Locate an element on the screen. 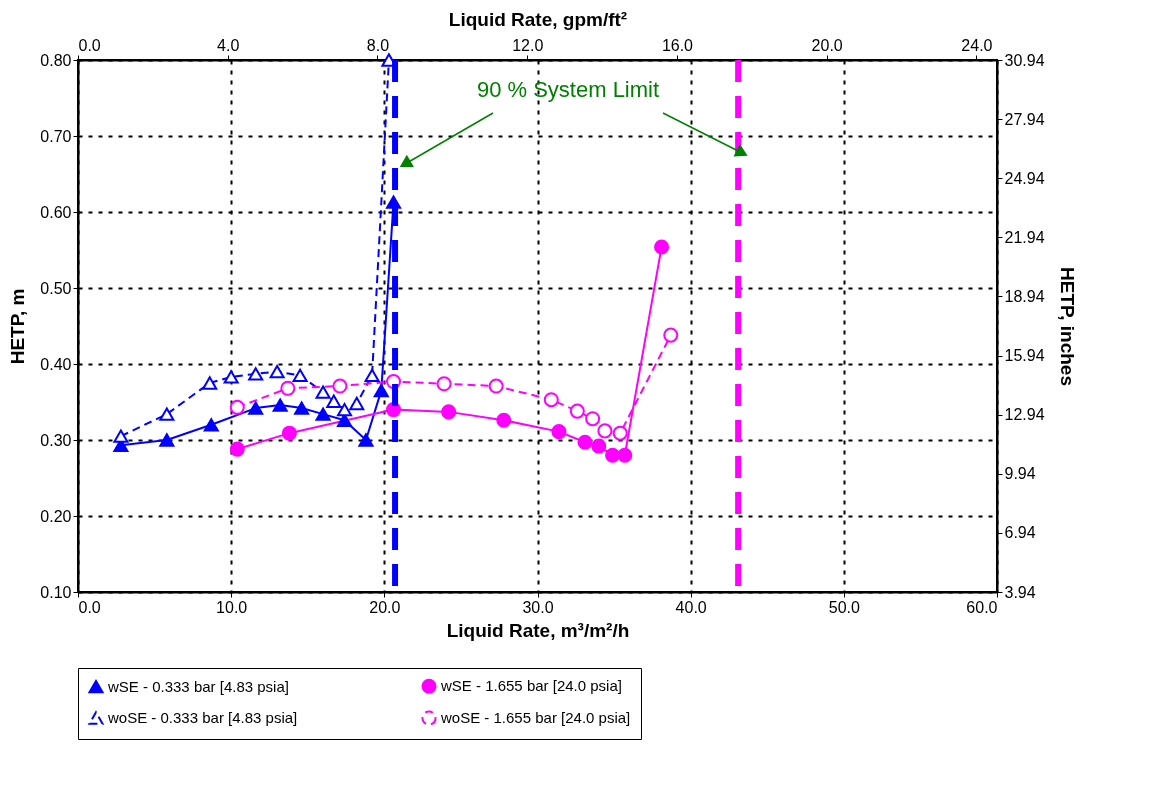 The image size is (1155, 801). y-tick-label: 0.60 is located at coordinates (56, 212).